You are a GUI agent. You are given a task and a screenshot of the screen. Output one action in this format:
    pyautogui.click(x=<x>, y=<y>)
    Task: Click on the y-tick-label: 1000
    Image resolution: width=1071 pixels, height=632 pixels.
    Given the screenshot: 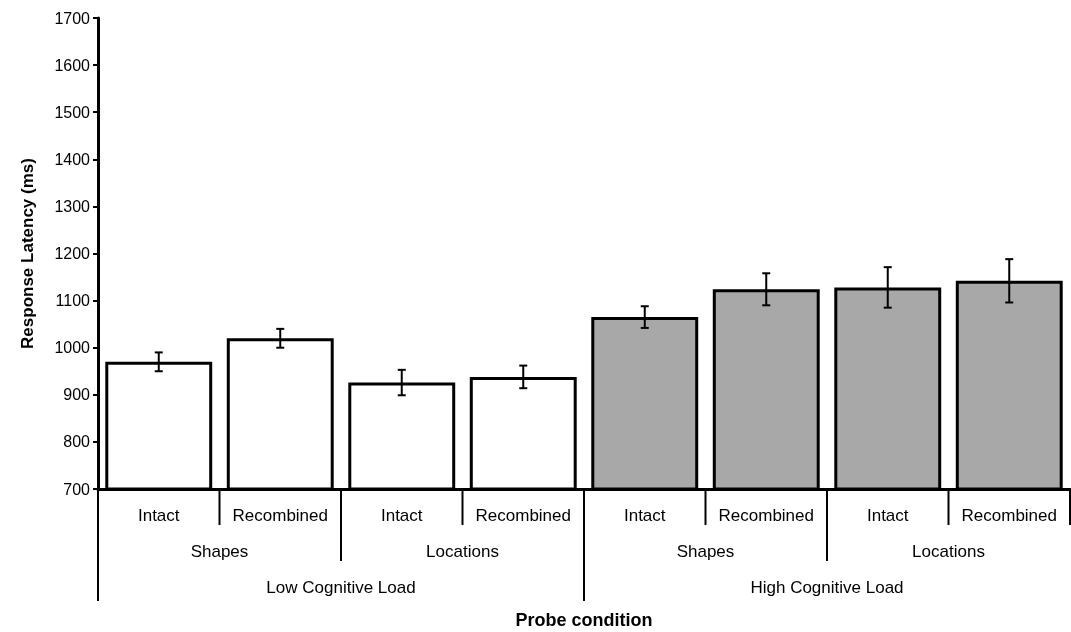 What is the action you would take?
    pyautogui.click(x=72, y=348)
    